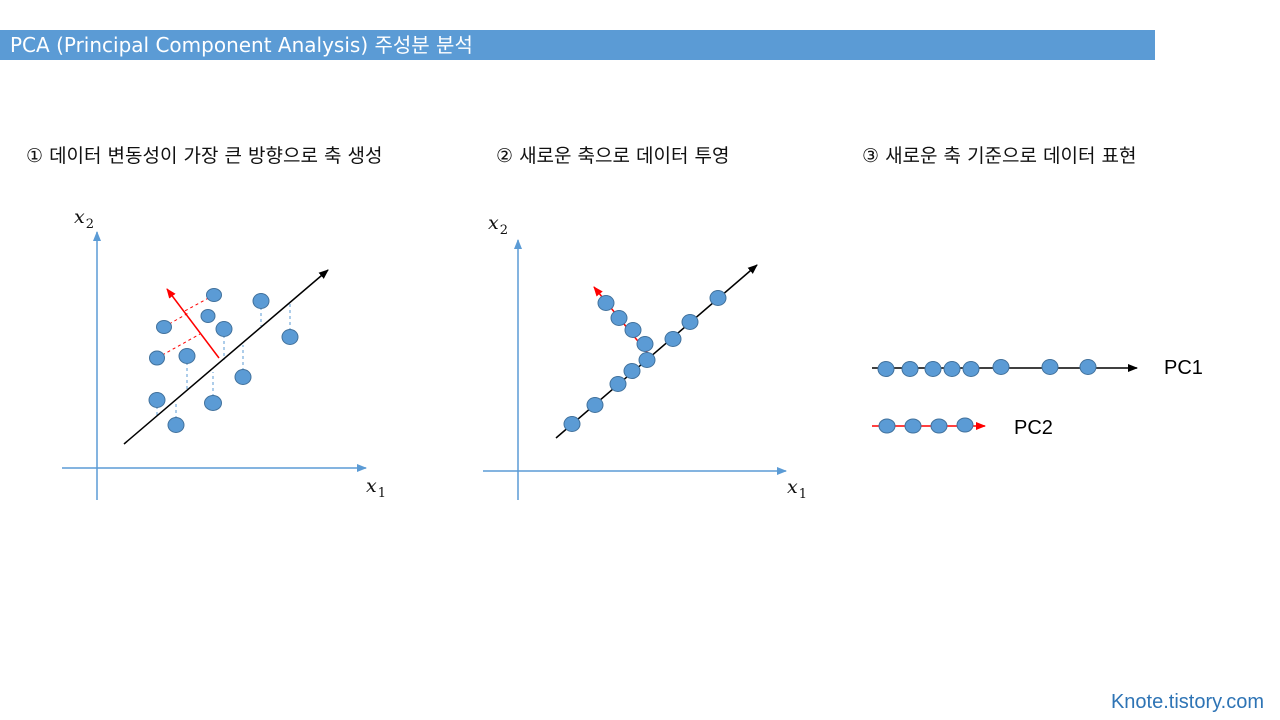 The image size is (1280, 720). What do you see at coordinates (193, 323) in the screenshot?
I see `panel1-secondary-axis` at bounding box center [193, 323].